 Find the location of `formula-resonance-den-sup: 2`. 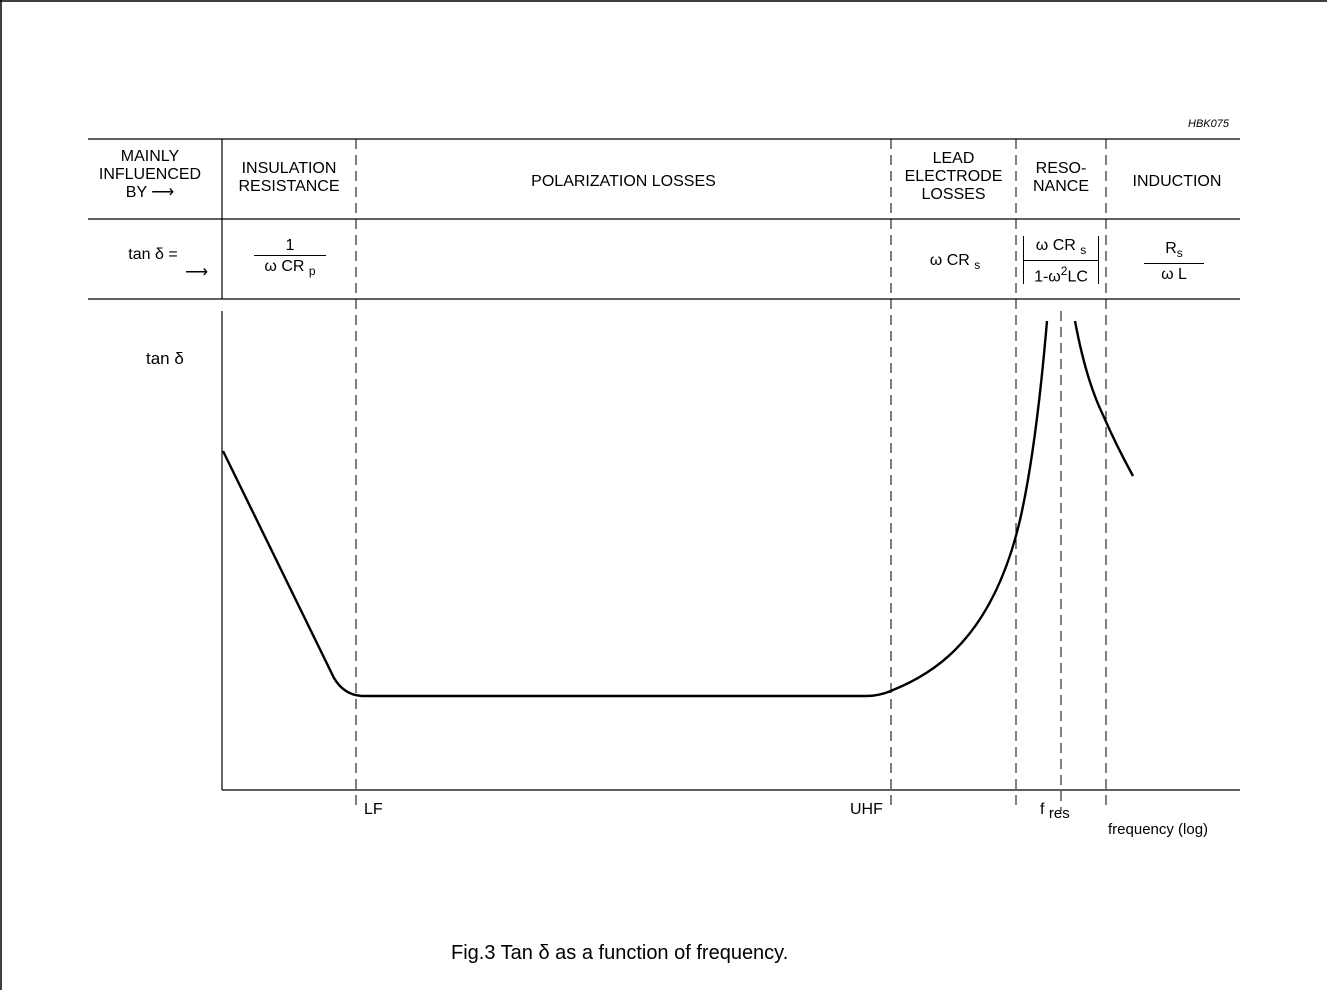

formula-resonance-den-sup: 2 is located at coordinates (1064, 271).